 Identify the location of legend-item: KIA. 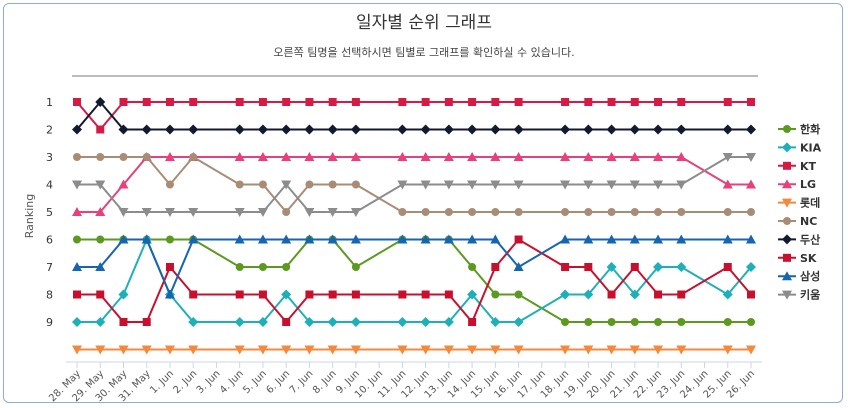
(800, 147).